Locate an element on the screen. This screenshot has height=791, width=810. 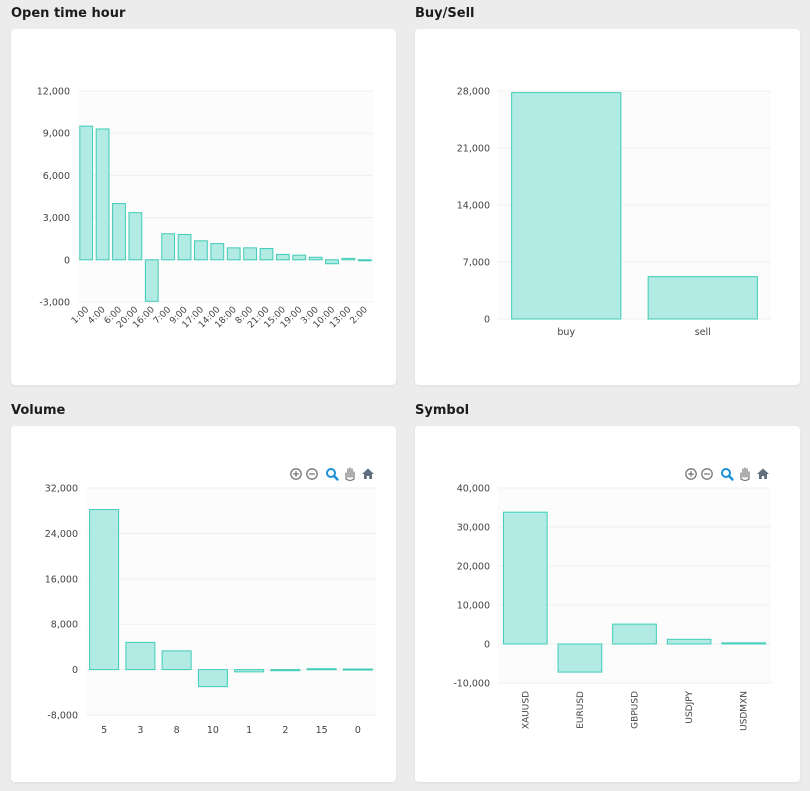
panel-title-volume: Volume is located at coordinates (38, 410).